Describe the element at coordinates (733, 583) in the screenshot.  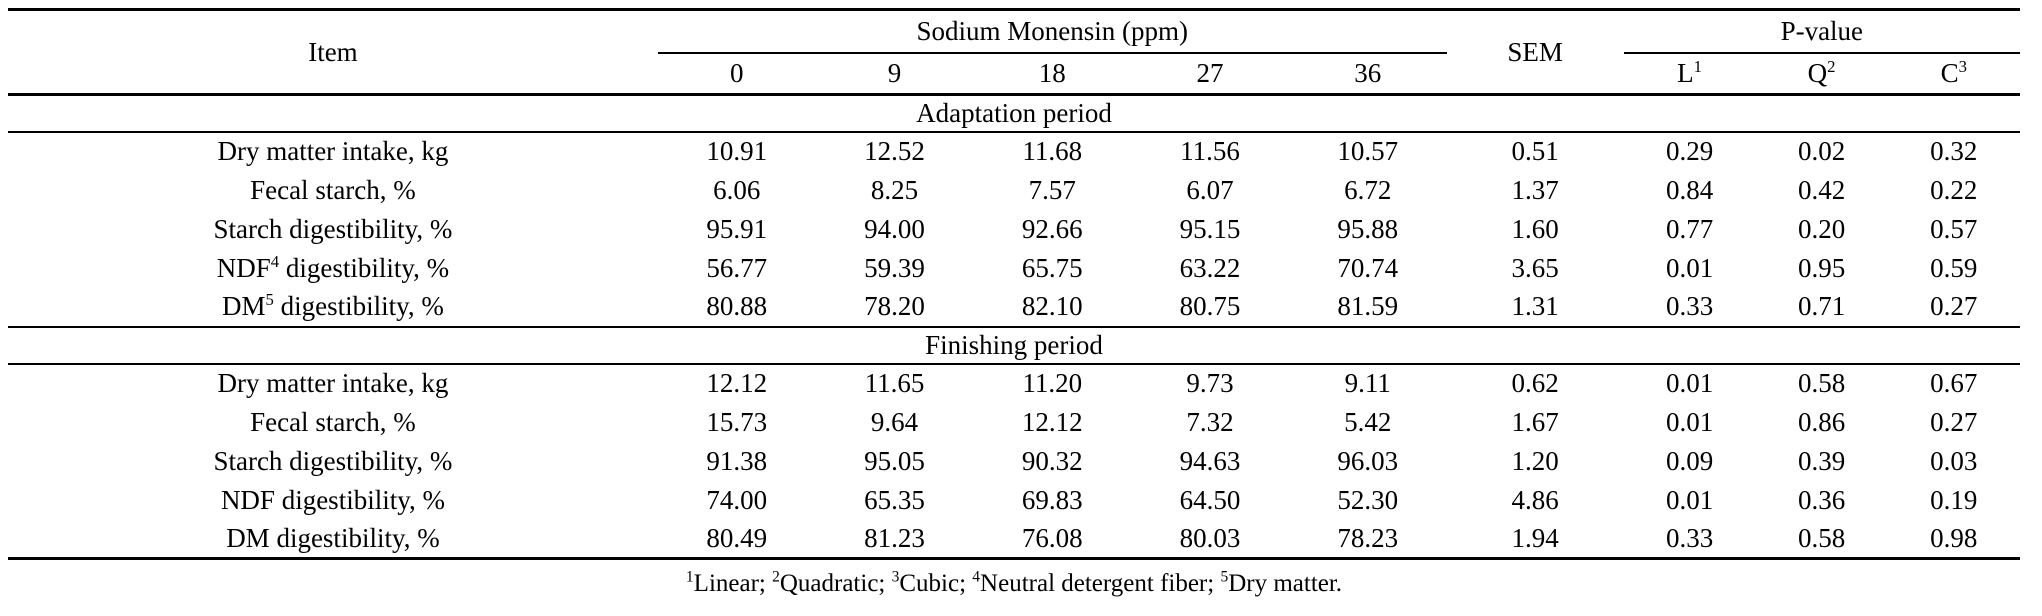
I see `footnote-text: Linear;` at that location.